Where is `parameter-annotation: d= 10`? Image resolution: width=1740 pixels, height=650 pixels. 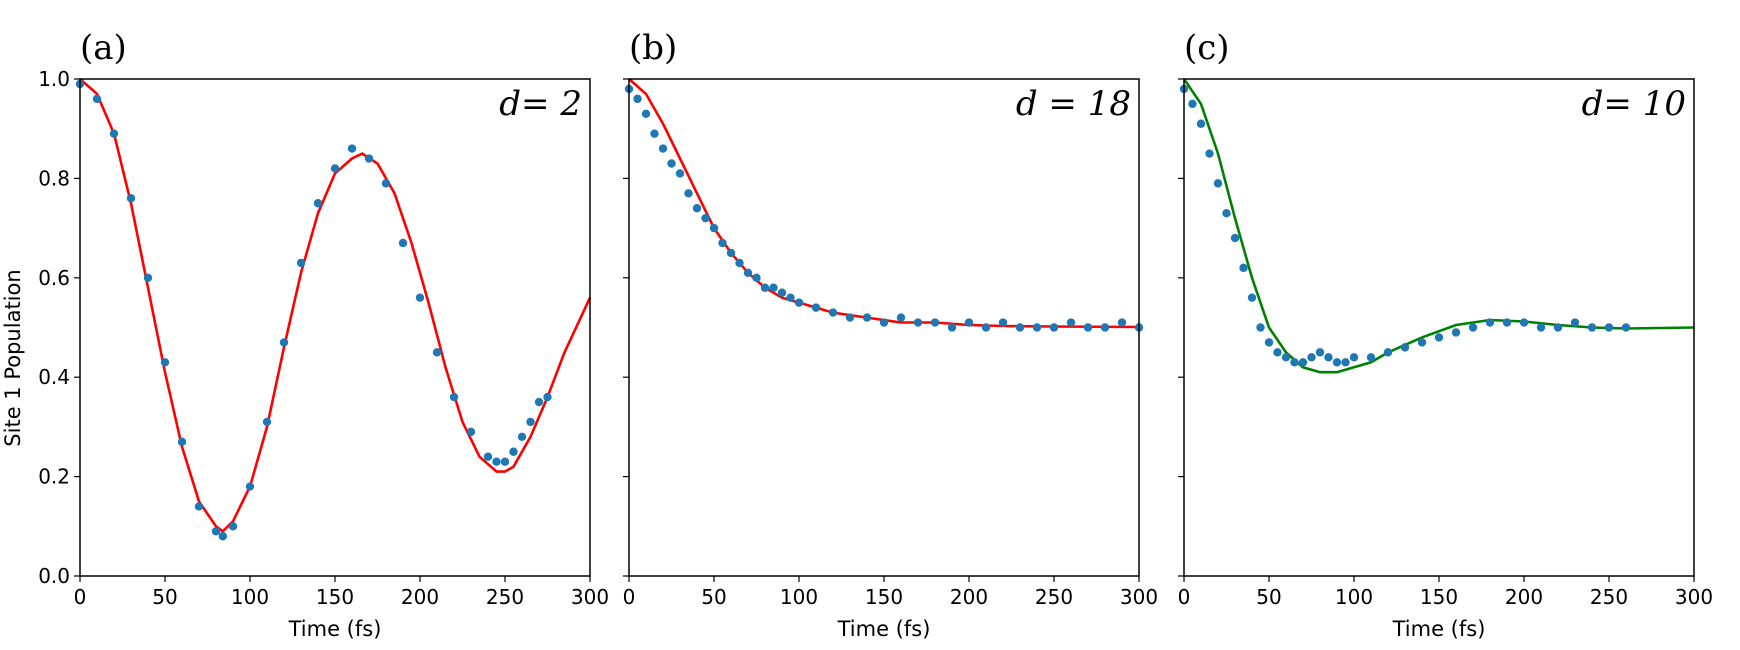 parameter-annotation: d= 10 is located at coordinates (1634, 104).